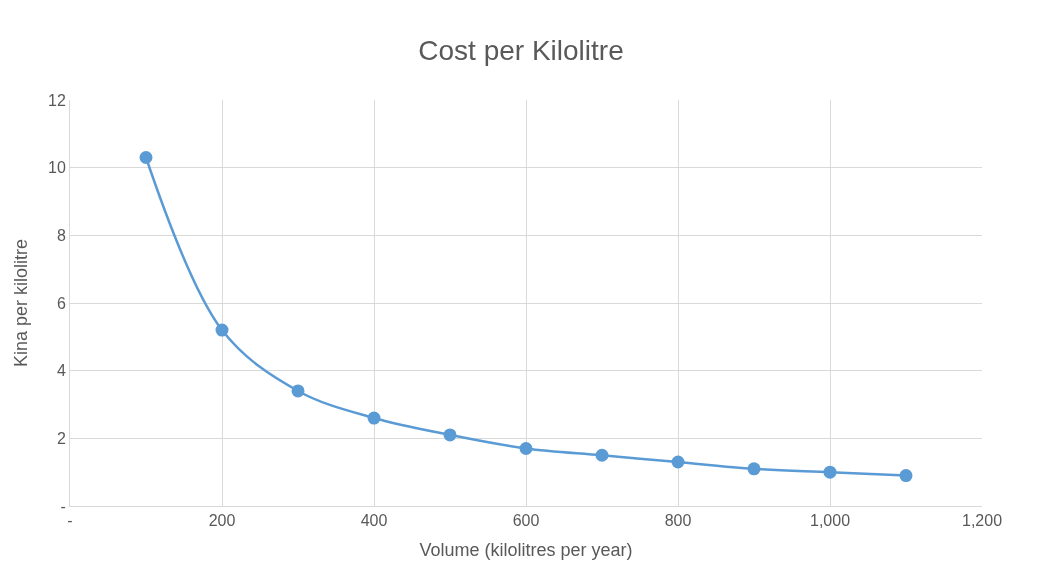 The image size is (1042, 581). What do you see at coordinates (526, 521) in the screenshot?
I see `x-tick-label: 600` at bounding box center [526, 521].